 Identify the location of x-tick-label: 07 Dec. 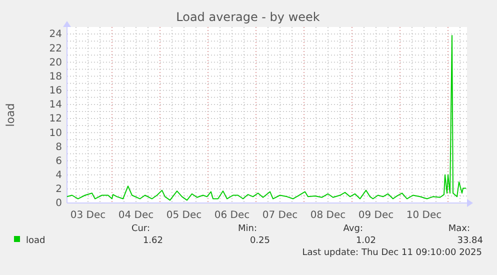
(280, 215).